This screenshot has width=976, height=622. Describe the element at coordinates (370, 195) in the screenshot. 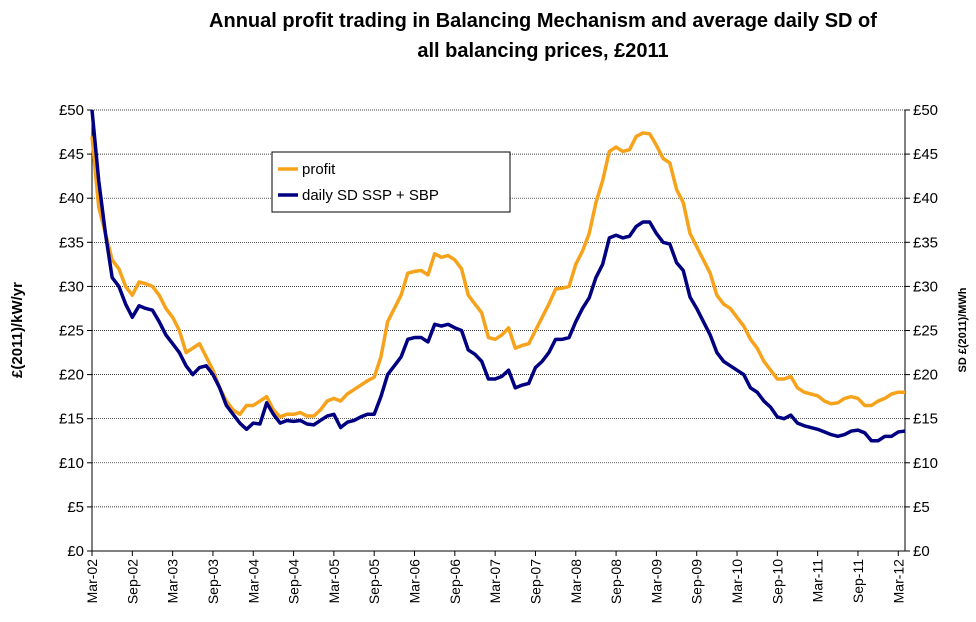

I see `legend-label: daily SD SSP + SBP` at that location.